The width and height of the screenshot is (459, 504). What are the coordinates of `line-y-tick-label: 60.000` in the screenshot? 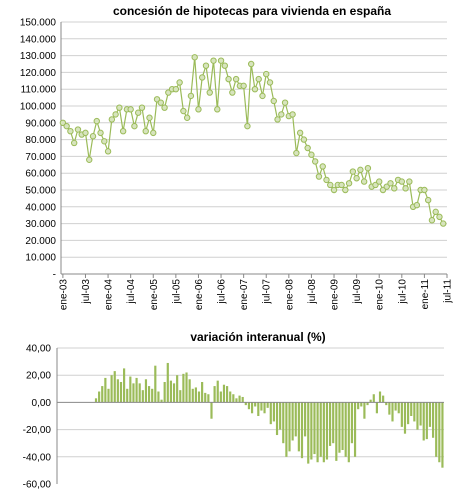 It's located at (40, 174).